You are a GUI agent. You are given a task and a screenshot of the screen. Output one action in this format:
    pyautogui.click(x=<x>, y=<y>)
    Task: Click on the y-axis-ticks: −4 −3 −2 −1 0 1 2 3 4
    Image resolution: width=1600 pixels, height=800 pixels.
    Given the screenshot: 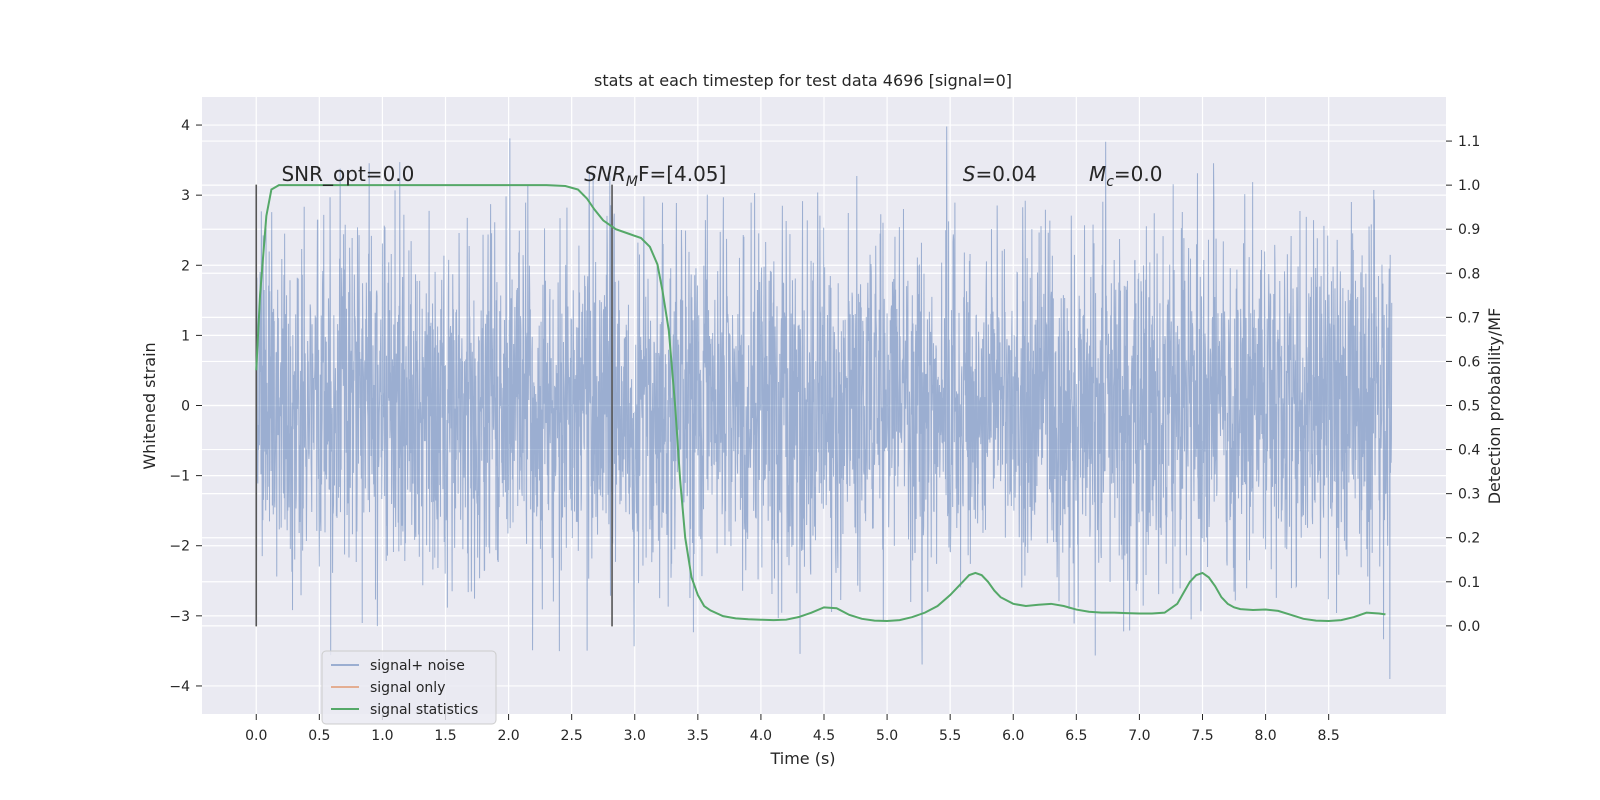 What is the action you would take?
    pyautogui.click(x=185, y=406)
    